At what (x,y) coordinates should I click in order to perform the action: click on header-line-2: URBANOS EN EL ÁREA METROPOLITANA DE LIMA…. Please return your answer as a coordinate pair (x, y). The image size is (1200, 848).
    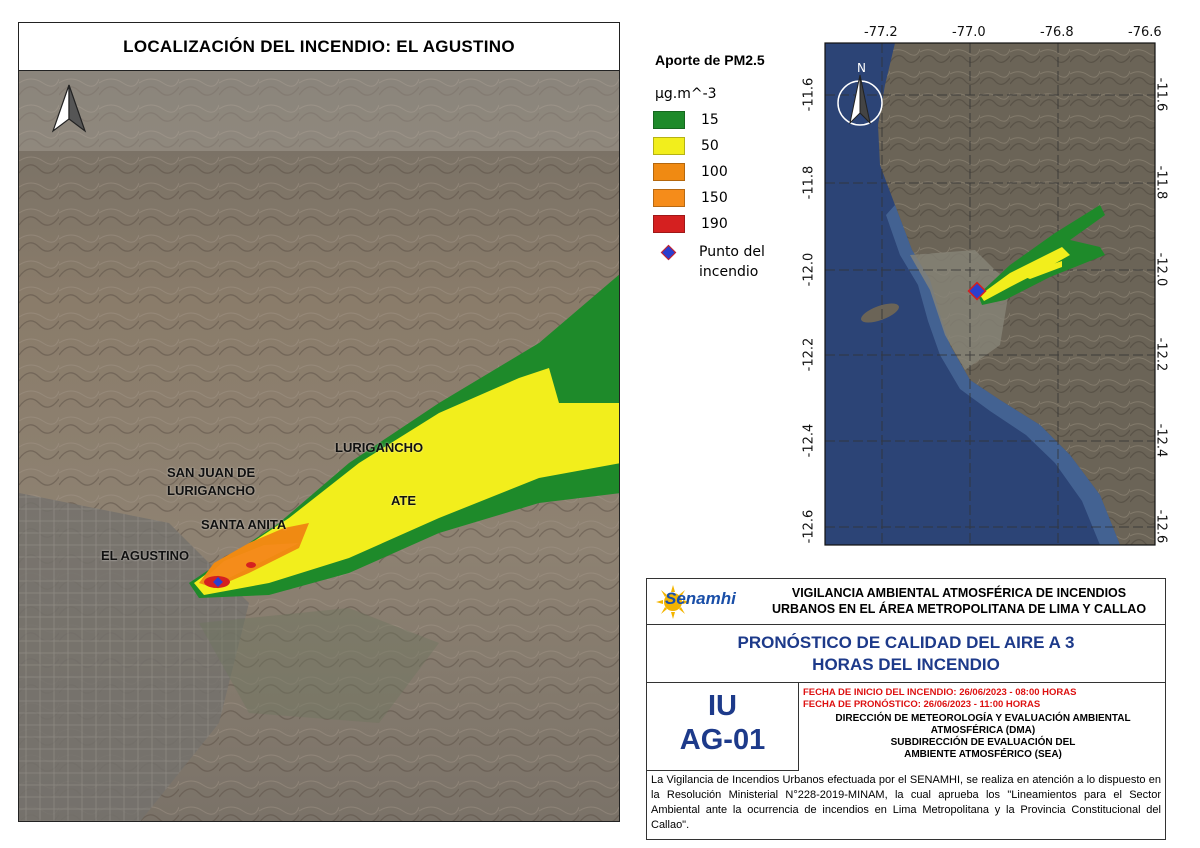
    Looking at the image, I should click on (959, 609).